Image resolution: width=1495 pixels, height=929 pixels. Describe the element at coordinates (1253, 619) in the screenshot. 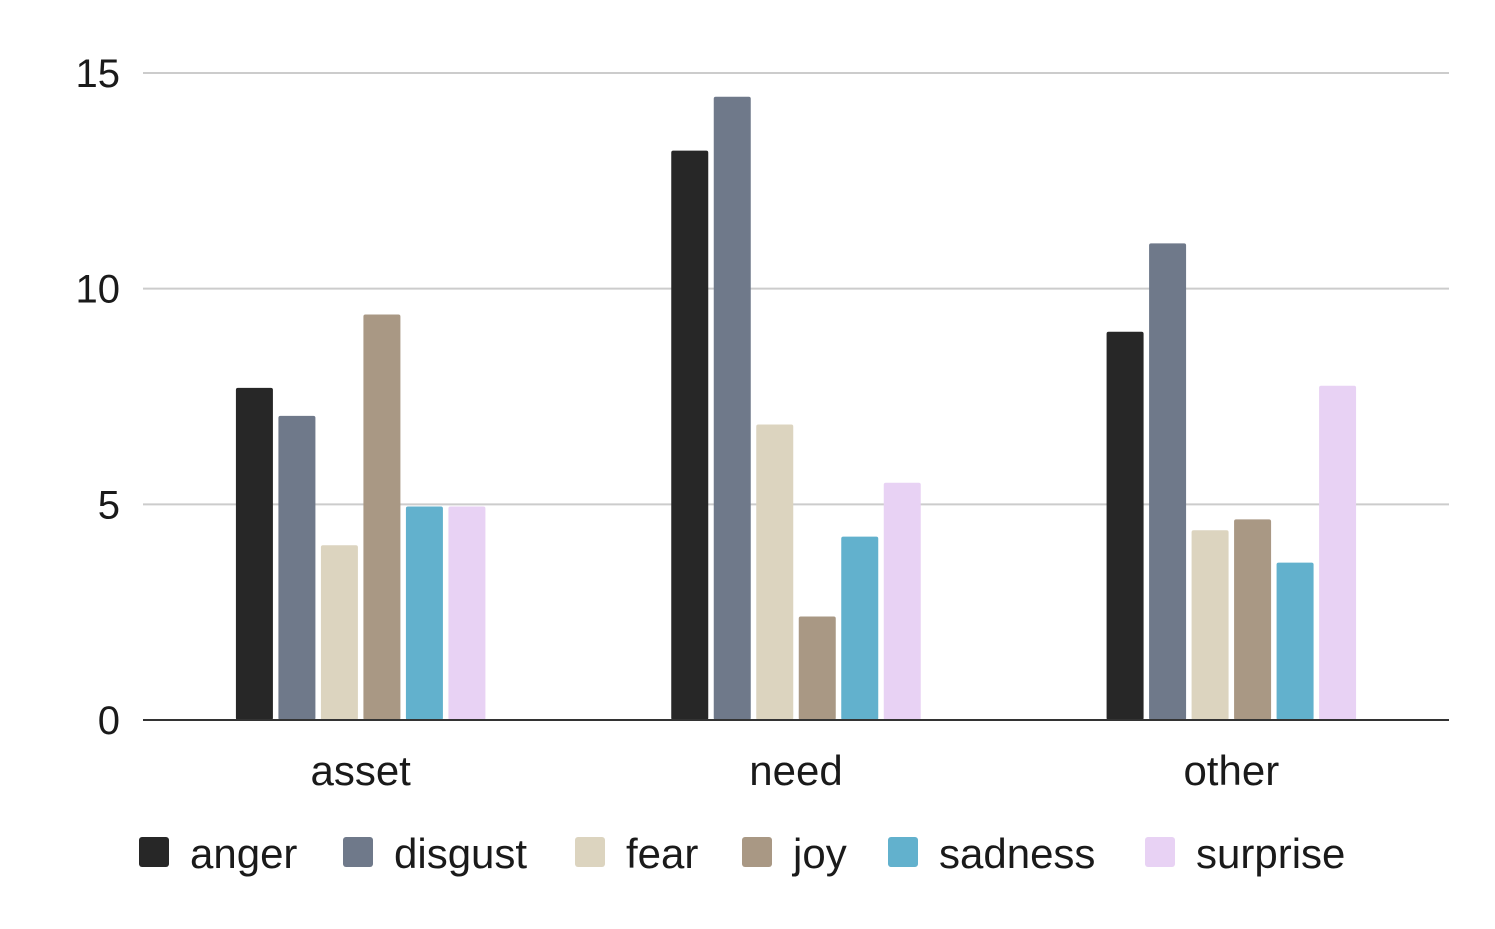

I see `bar-joy-other` at that location.